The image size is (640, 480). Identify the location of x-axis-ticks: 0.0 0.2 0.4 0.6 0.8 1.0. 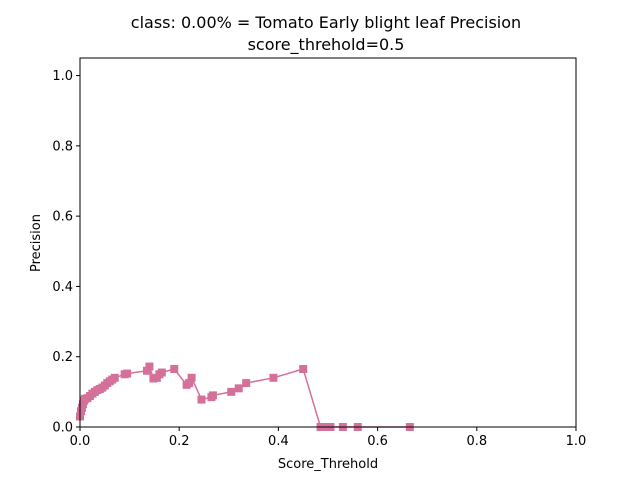
(328, 438).